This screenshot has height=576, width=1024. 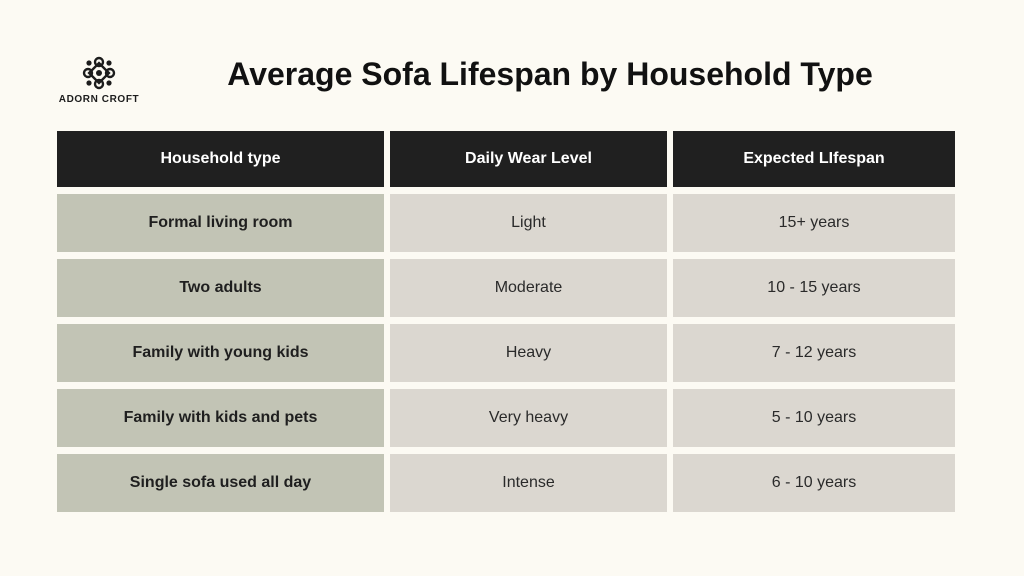 I want to click on brand-name: ADORN CROFT, so click(x=99, y=99).